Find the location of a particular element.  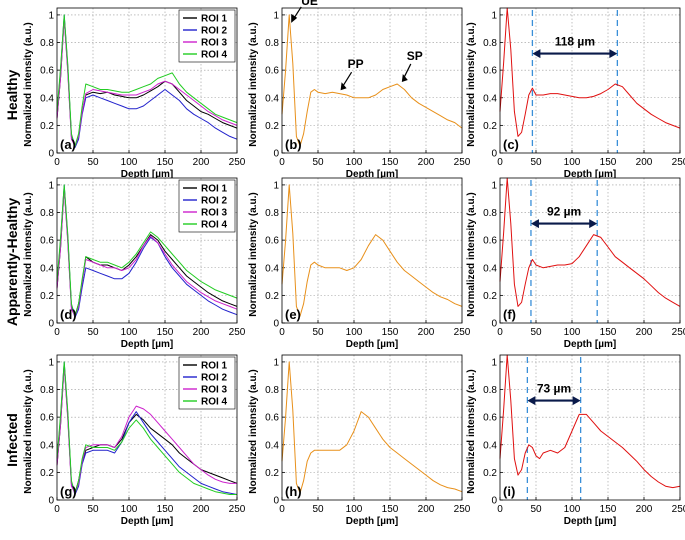

annotation-ue-arrowhead is located at coordinates (294, 18).